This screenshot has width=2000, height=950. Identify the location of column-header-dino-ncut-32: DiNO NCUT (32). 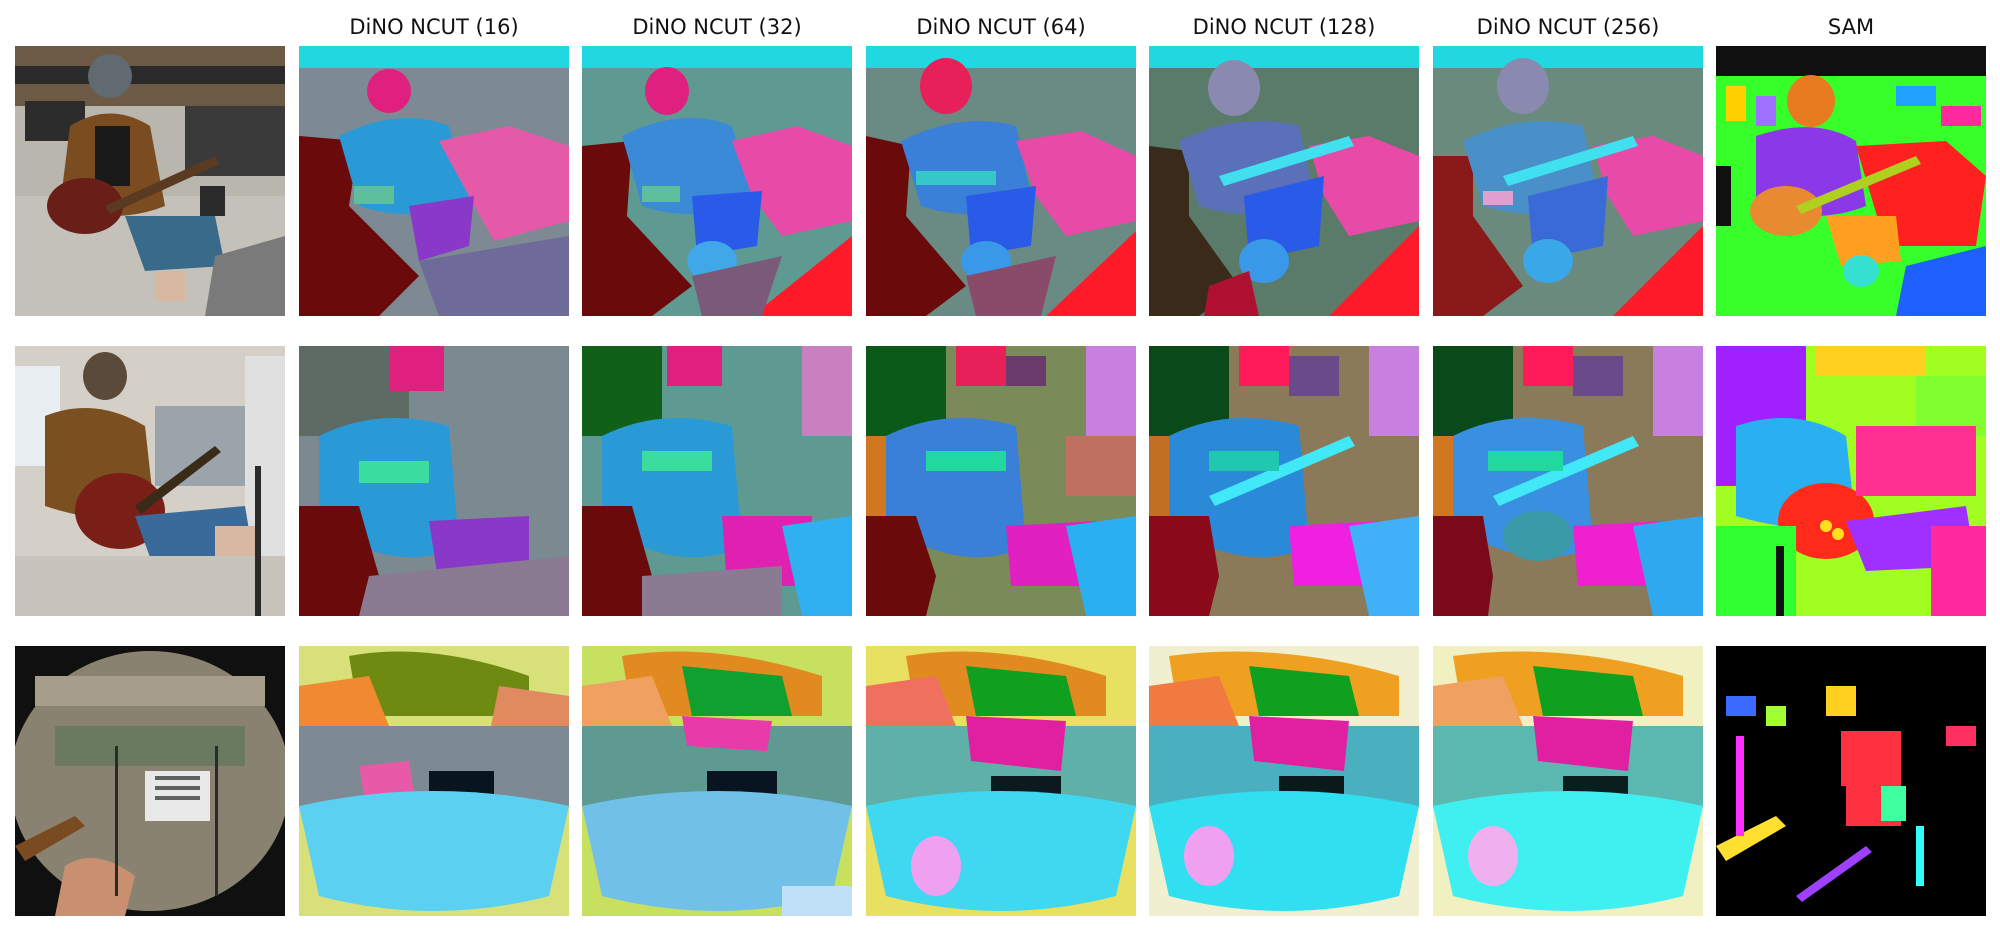
(717, 27).